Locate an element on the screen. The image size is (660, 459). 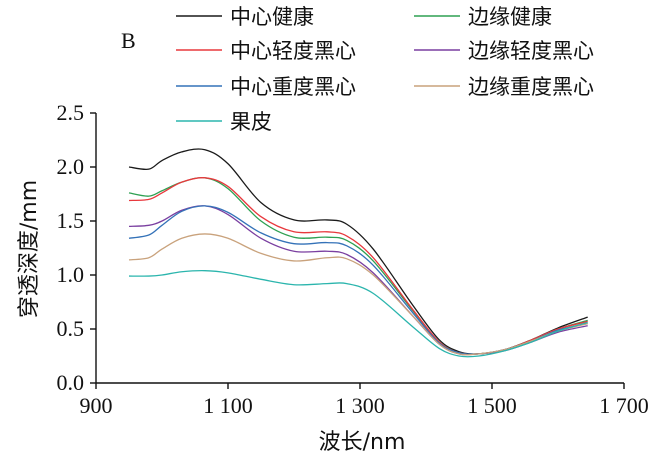
x-tick-label: 1 500 is located at coordinates (492, 405).